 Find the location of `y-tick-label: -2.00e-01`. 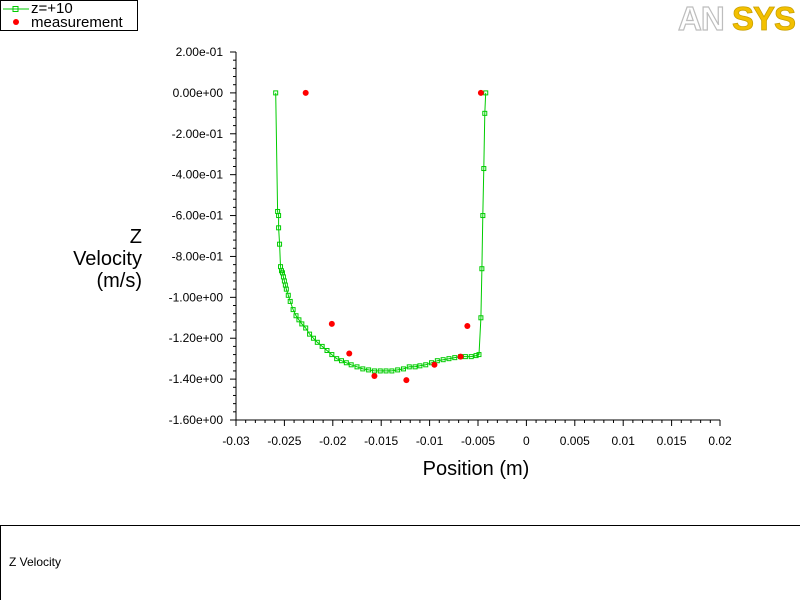

y-tick-label: -2.00e-01 is located at coordinates (198, 134).